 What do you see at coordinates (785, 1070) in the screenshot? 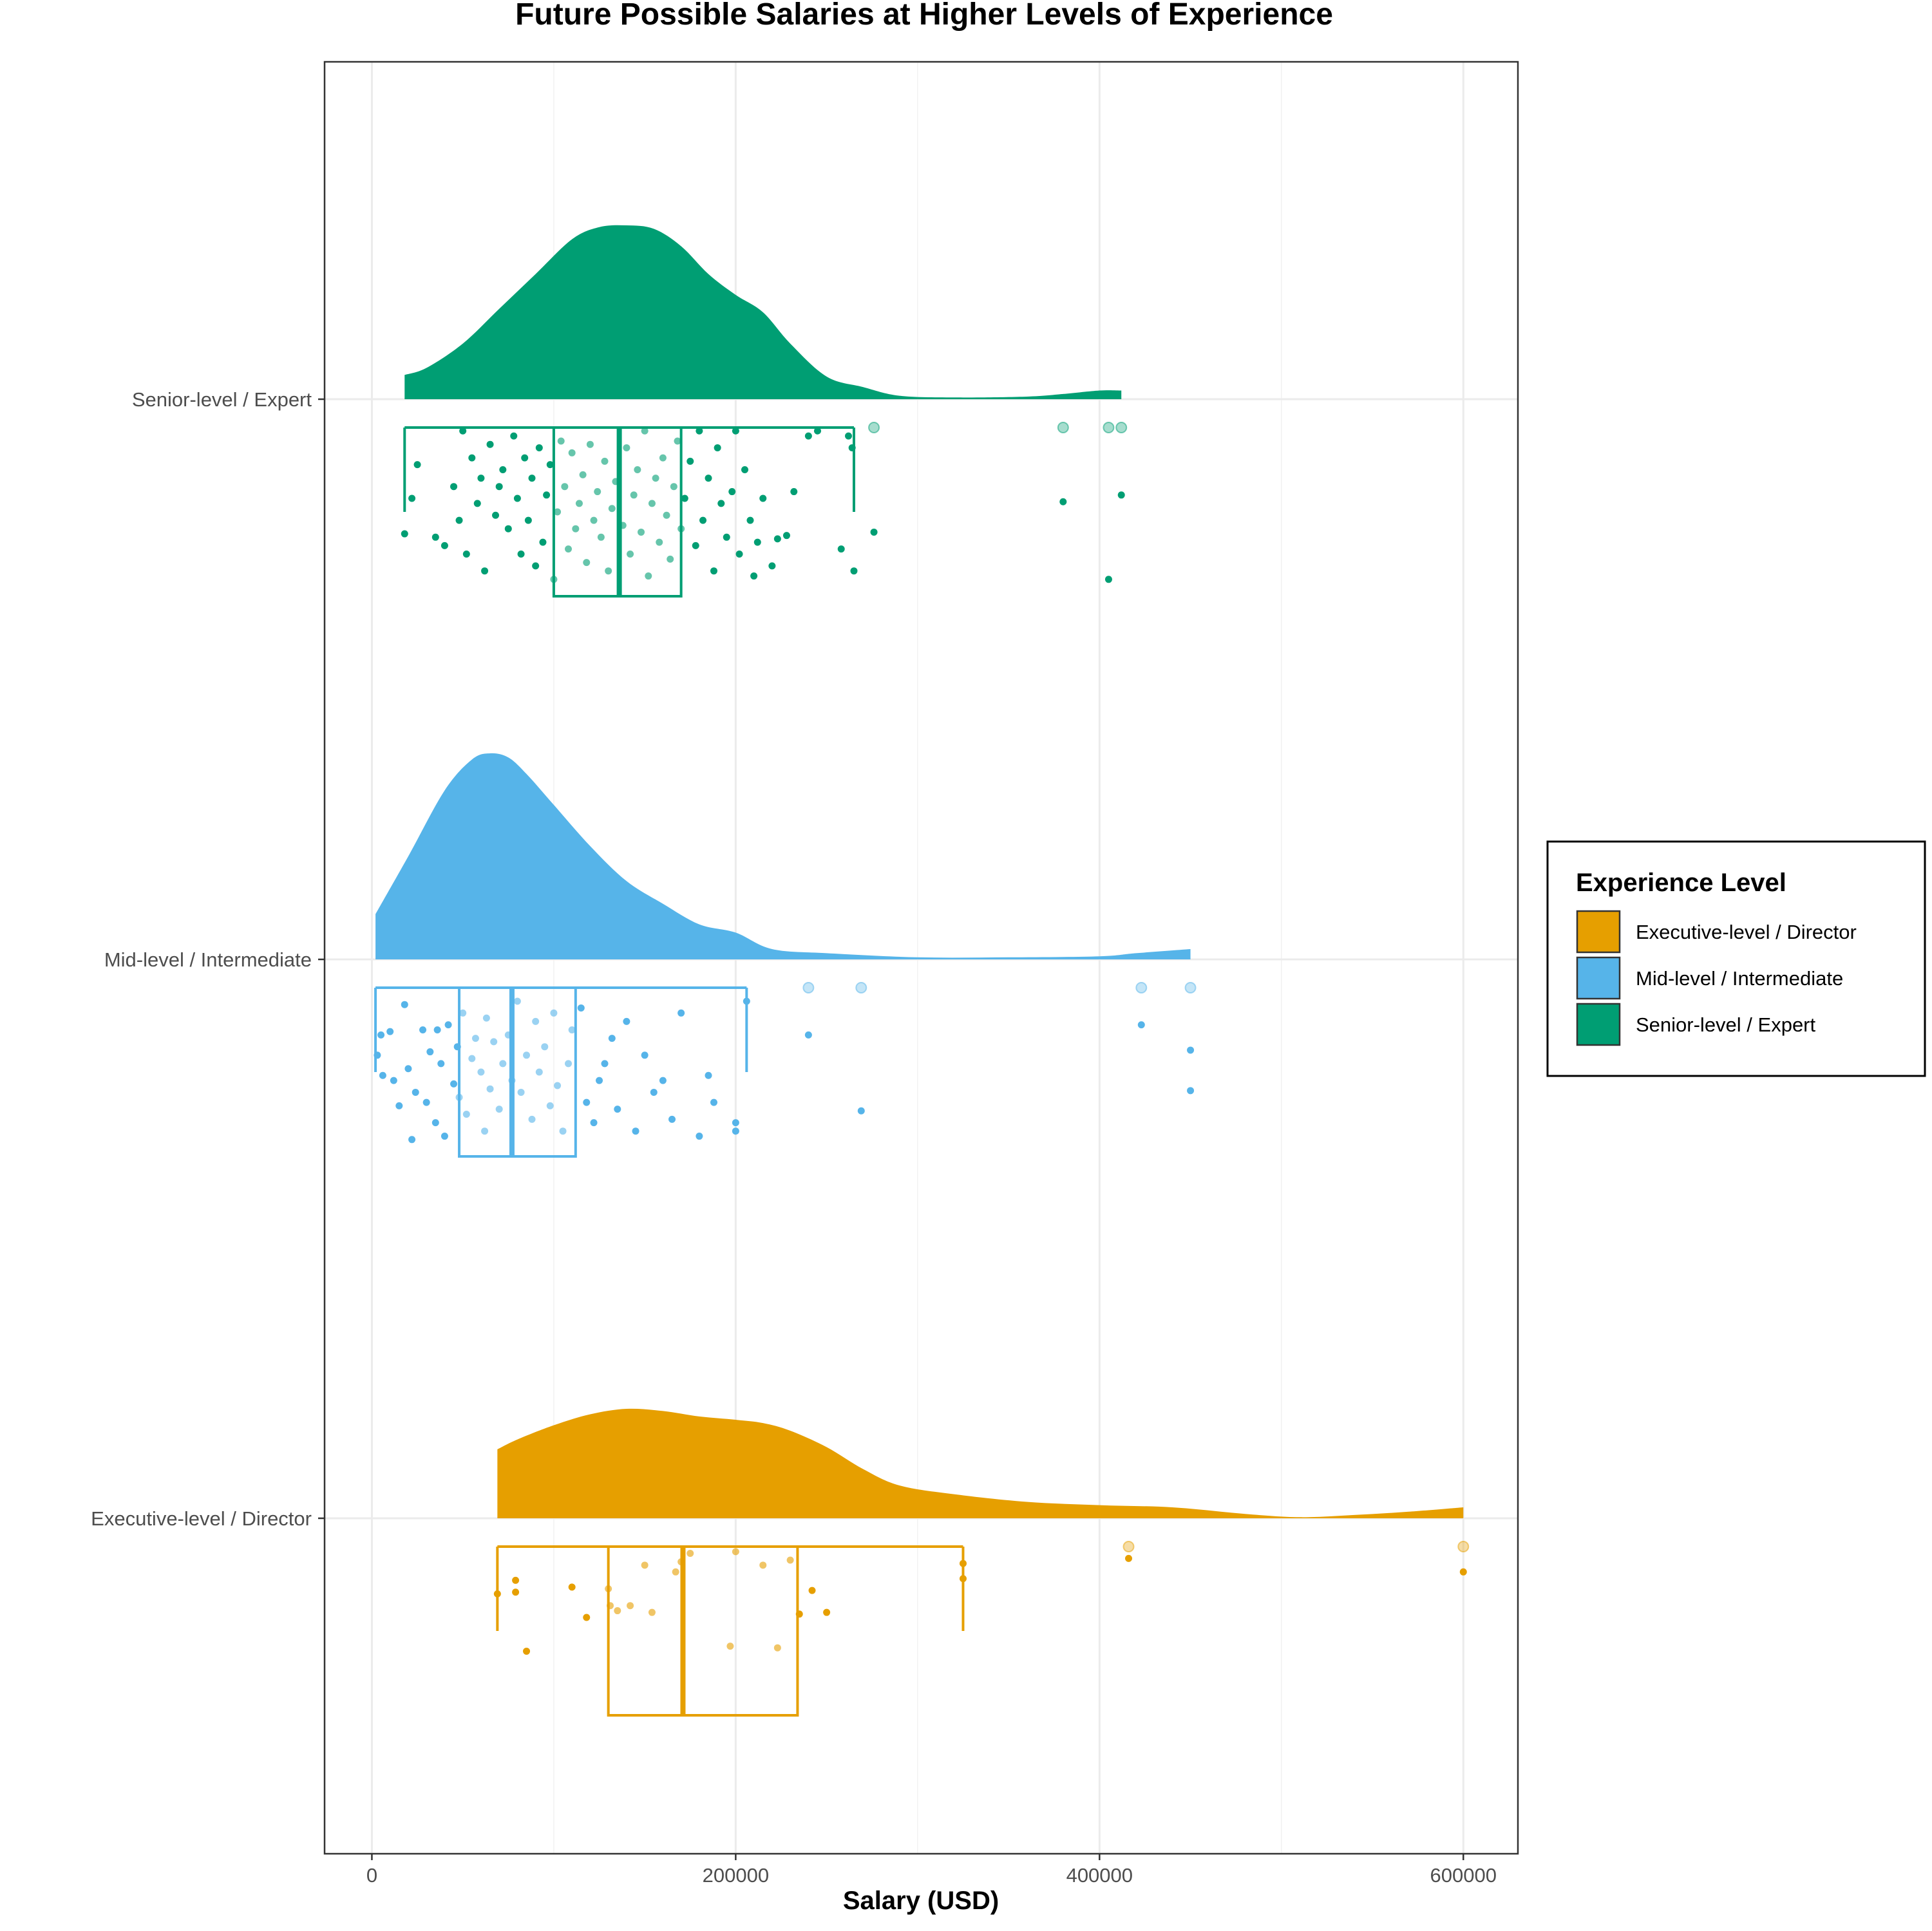
I see `boxplot-mid-level-intermediate` at bounding box center [785, 1070].